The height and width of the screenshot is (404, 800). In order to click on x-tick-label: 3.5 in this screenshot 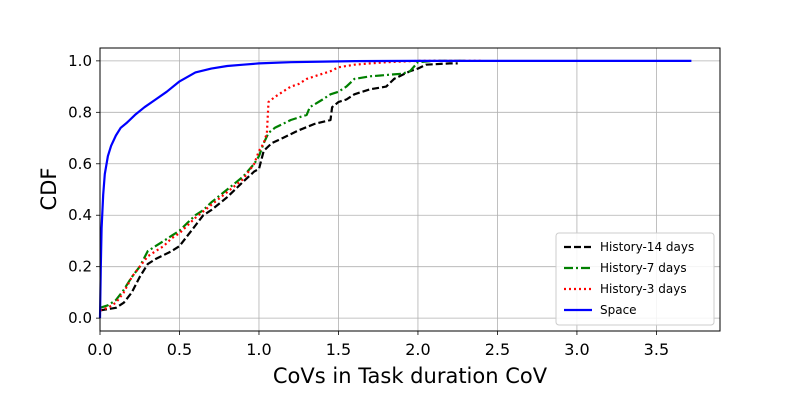, I will do `click(656, 349)`.